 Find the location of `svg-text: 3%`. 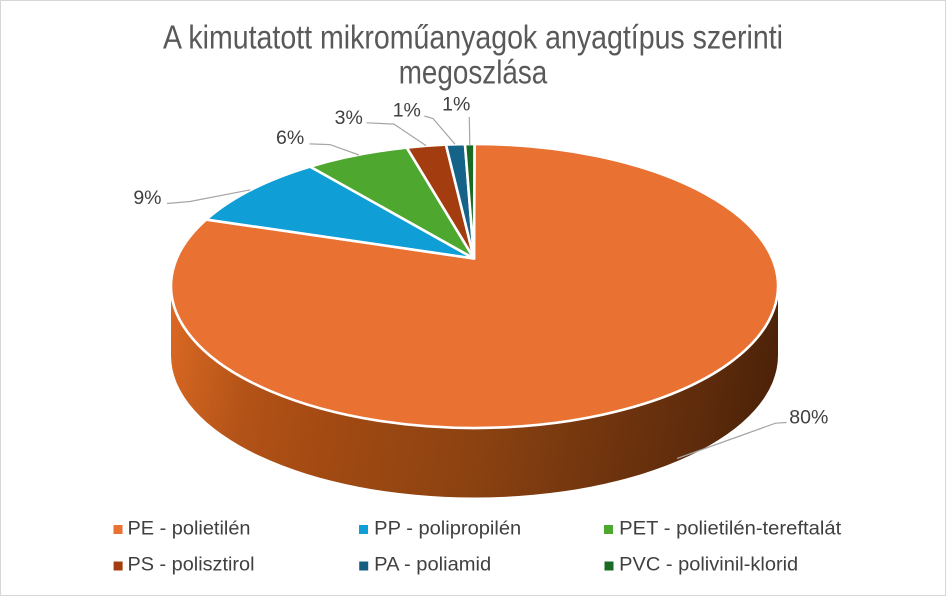

svg-text: 3% is located at coordinates (349, 118).